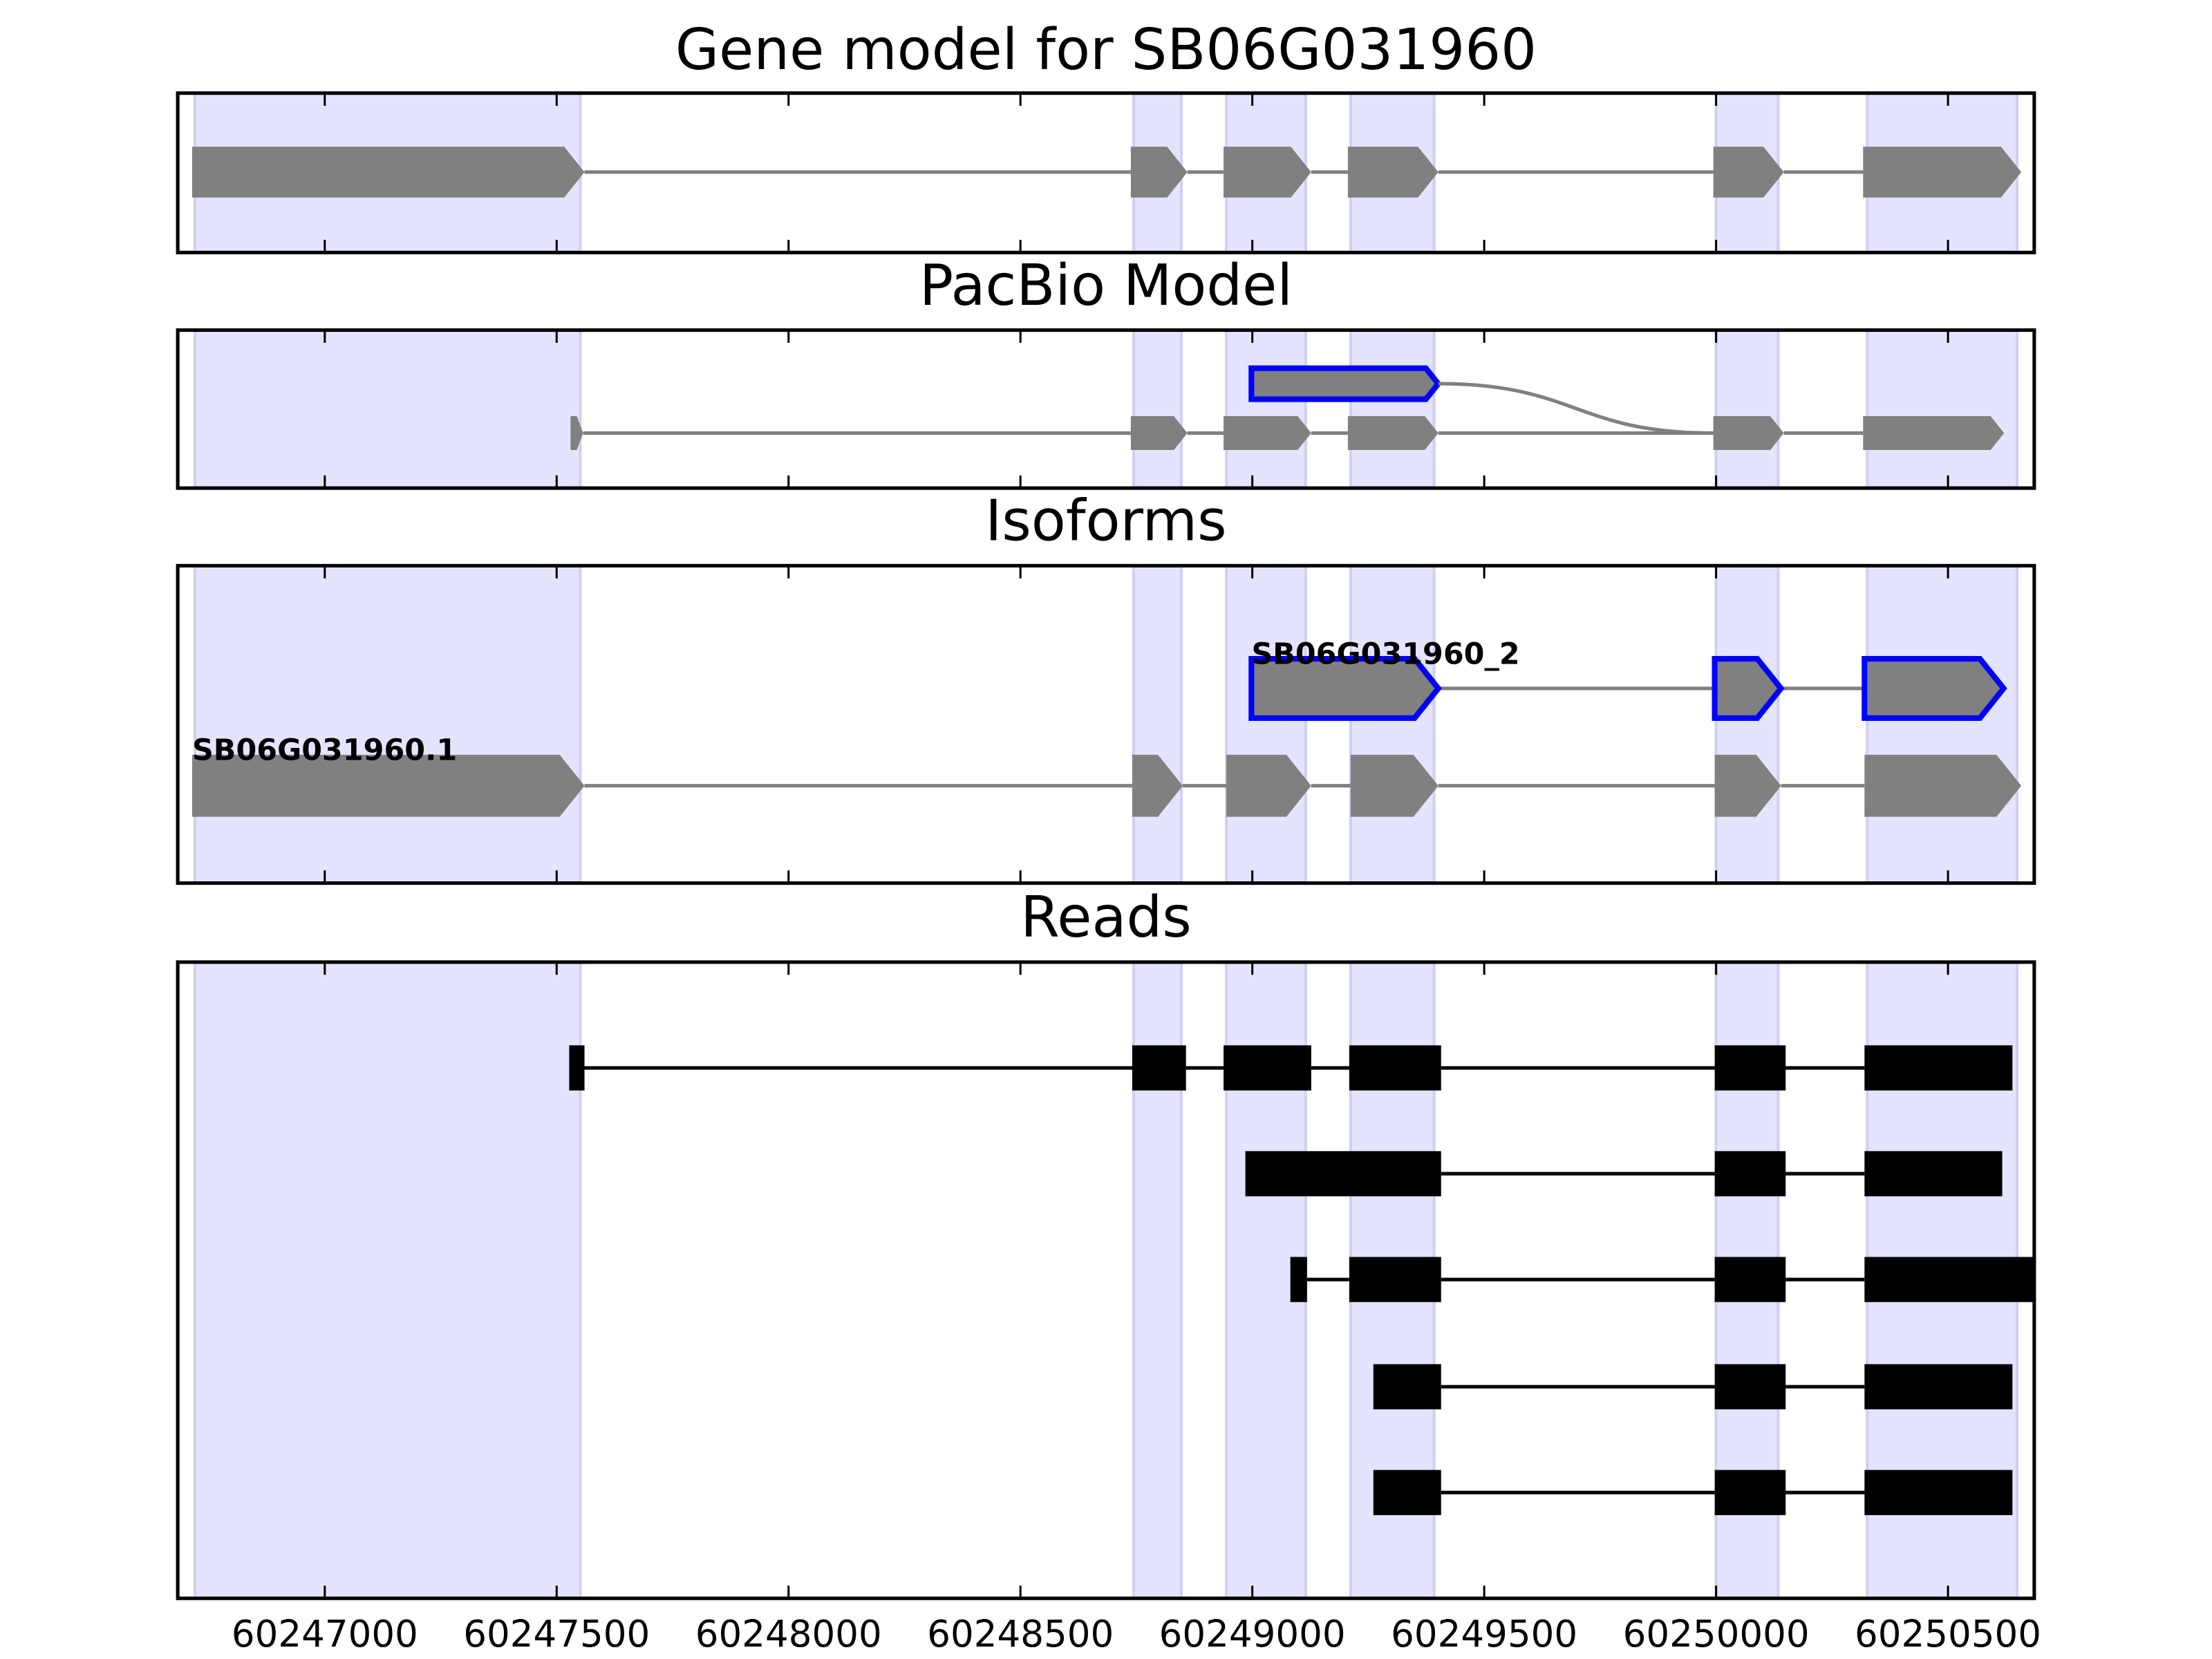 The height and width of the screenshot is (1659, 2212). What do you see at coordinates (1105, 521) in the screenshot?
I see `panel-title: Isoforms` at bounding box center [1105, 521].